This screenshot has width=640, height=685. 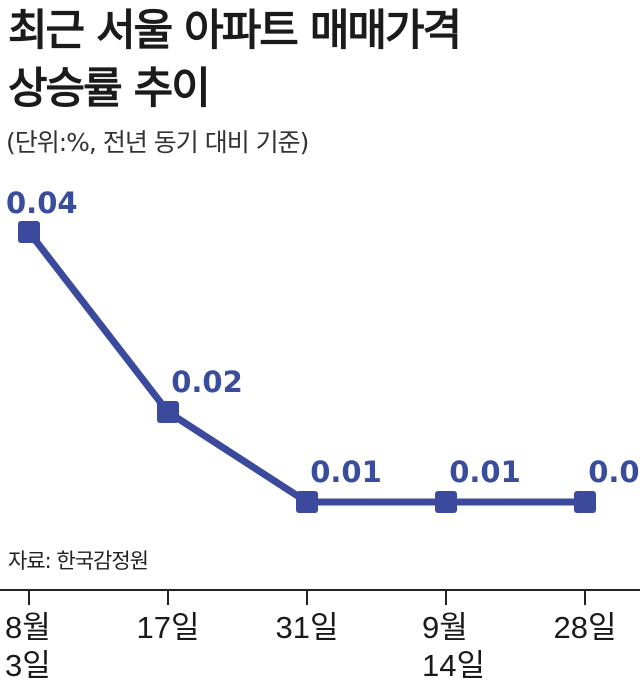 What do you see at coordinates (445, 627) in the screenshot?
I see `x-tick-label: 9월` at bounding box center [445, 627].